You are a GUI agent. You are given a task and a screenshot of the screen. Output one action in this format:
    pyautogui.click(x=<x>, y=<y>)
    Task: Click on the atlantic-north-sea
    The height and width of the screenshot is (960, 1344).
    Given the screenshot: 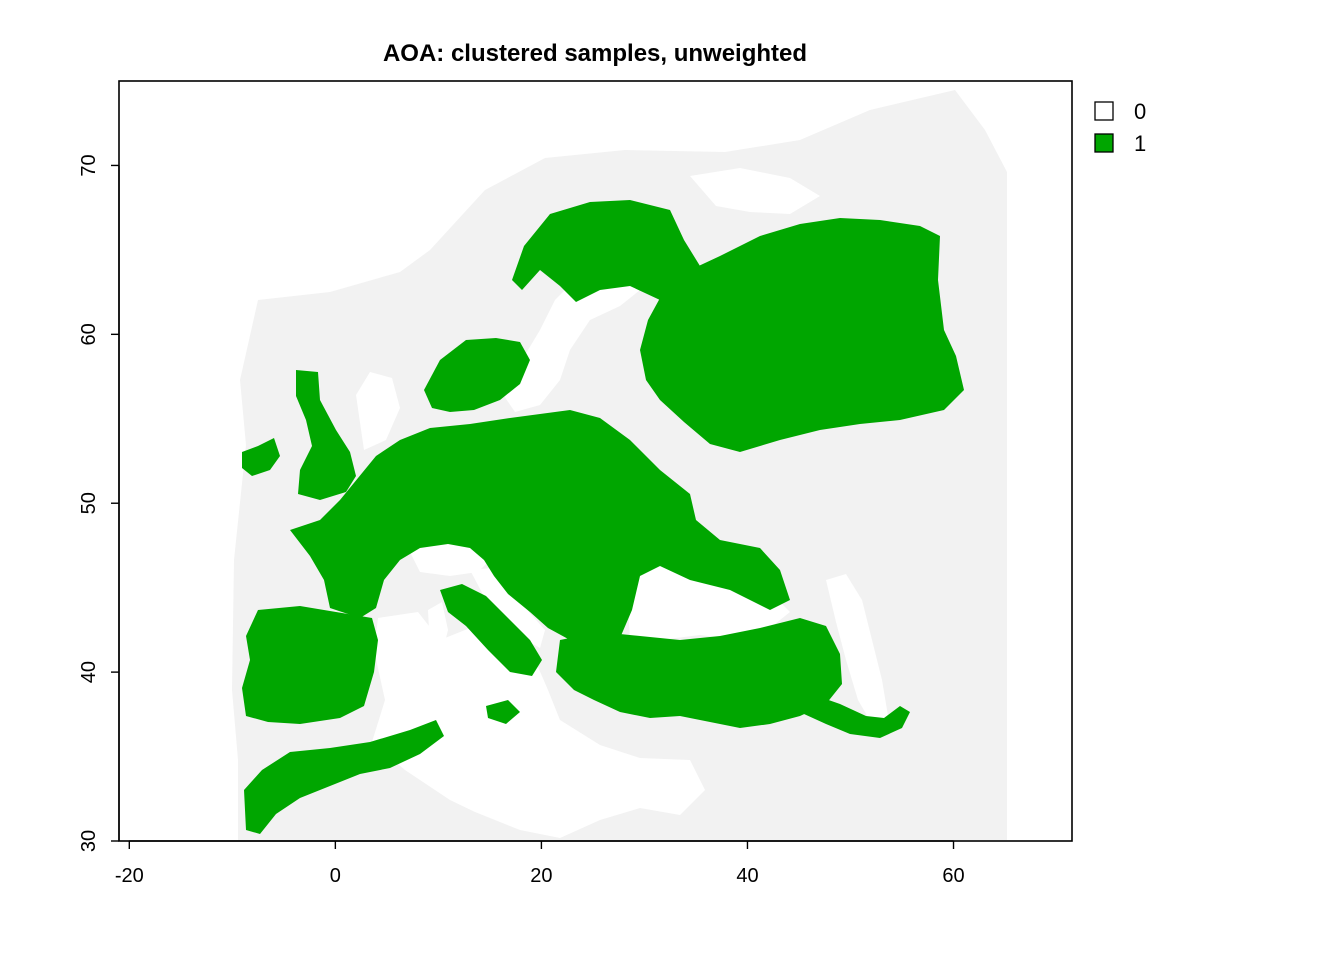 What is the action you would take?
    pyautogui.click(x=378, y=411)
    